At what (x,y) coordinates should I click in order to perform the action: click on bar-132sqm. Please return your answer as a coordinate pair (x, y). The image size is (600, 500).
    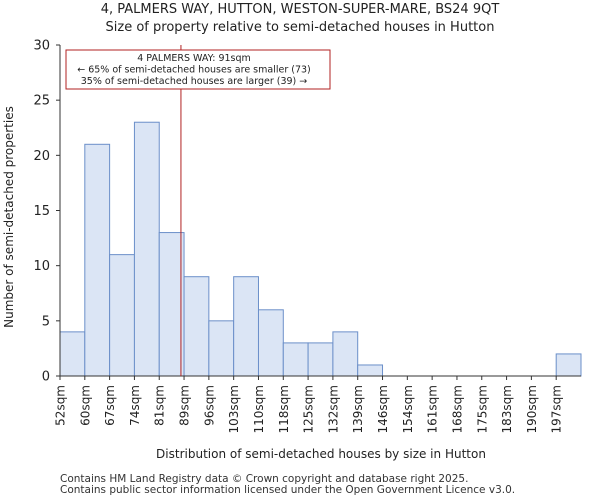
    Looking at the image, I should click on (345, 354).